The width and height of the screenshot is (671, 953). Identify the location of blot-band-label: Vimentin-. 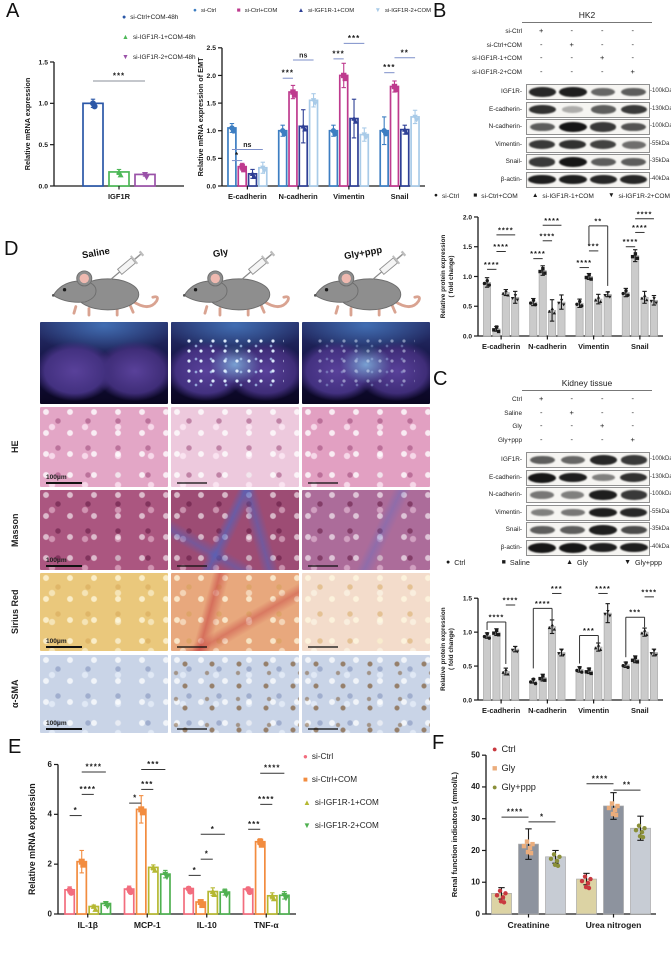
(508, 512).